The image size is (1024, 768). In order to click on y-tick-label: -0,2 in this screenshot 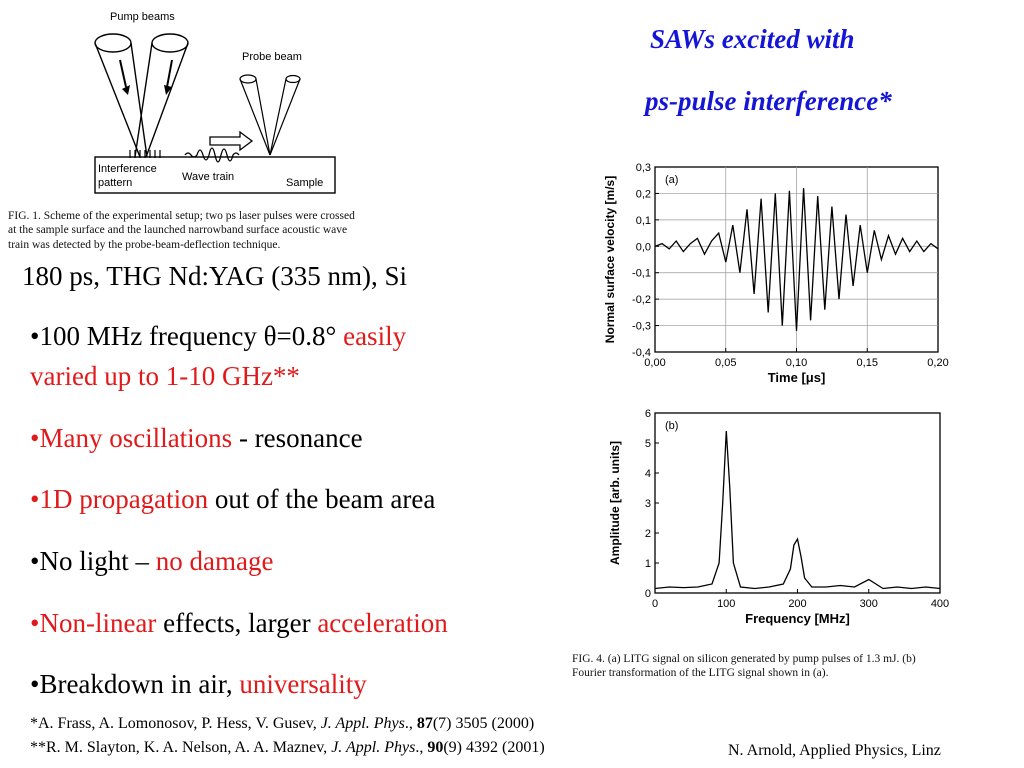, I will do `click(641, 300)`.